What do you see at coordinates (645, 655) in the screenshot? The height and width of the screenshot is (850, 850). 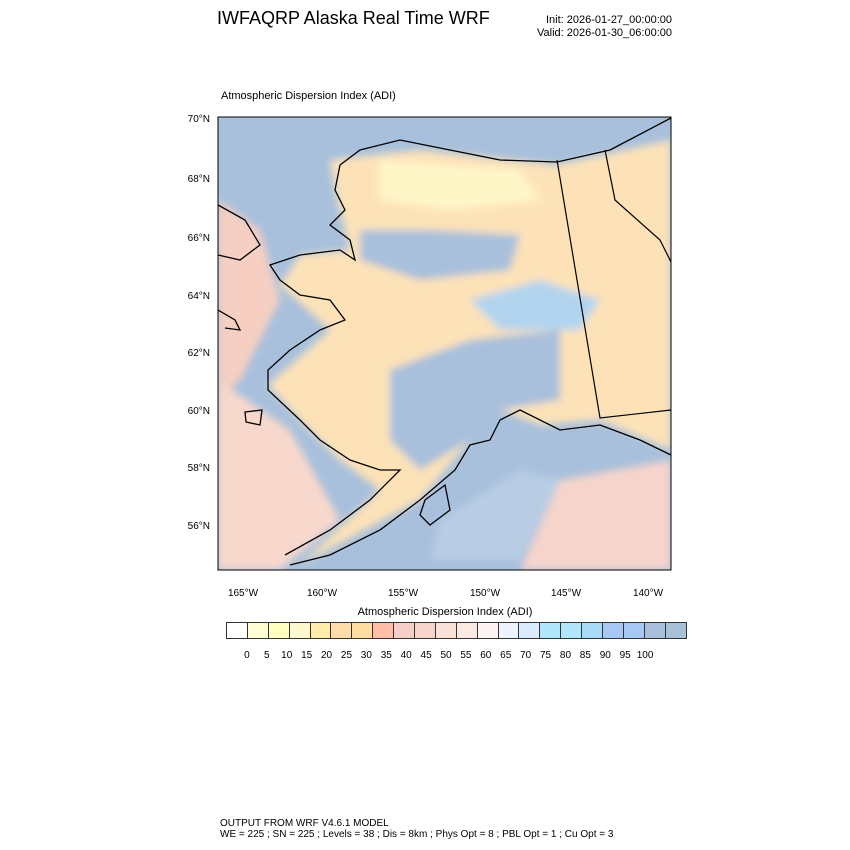 I see `colorbar-label: 100` at bounding box center [645, 655].